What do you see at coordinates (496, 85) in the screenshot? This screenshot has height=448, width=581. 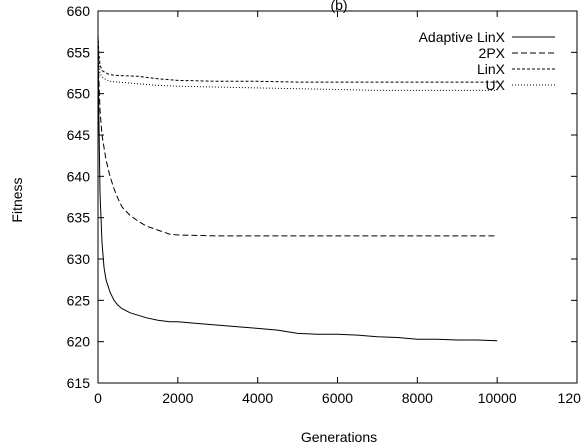 I see `legend-label-ux: UX` at bounding box center [496, 85].